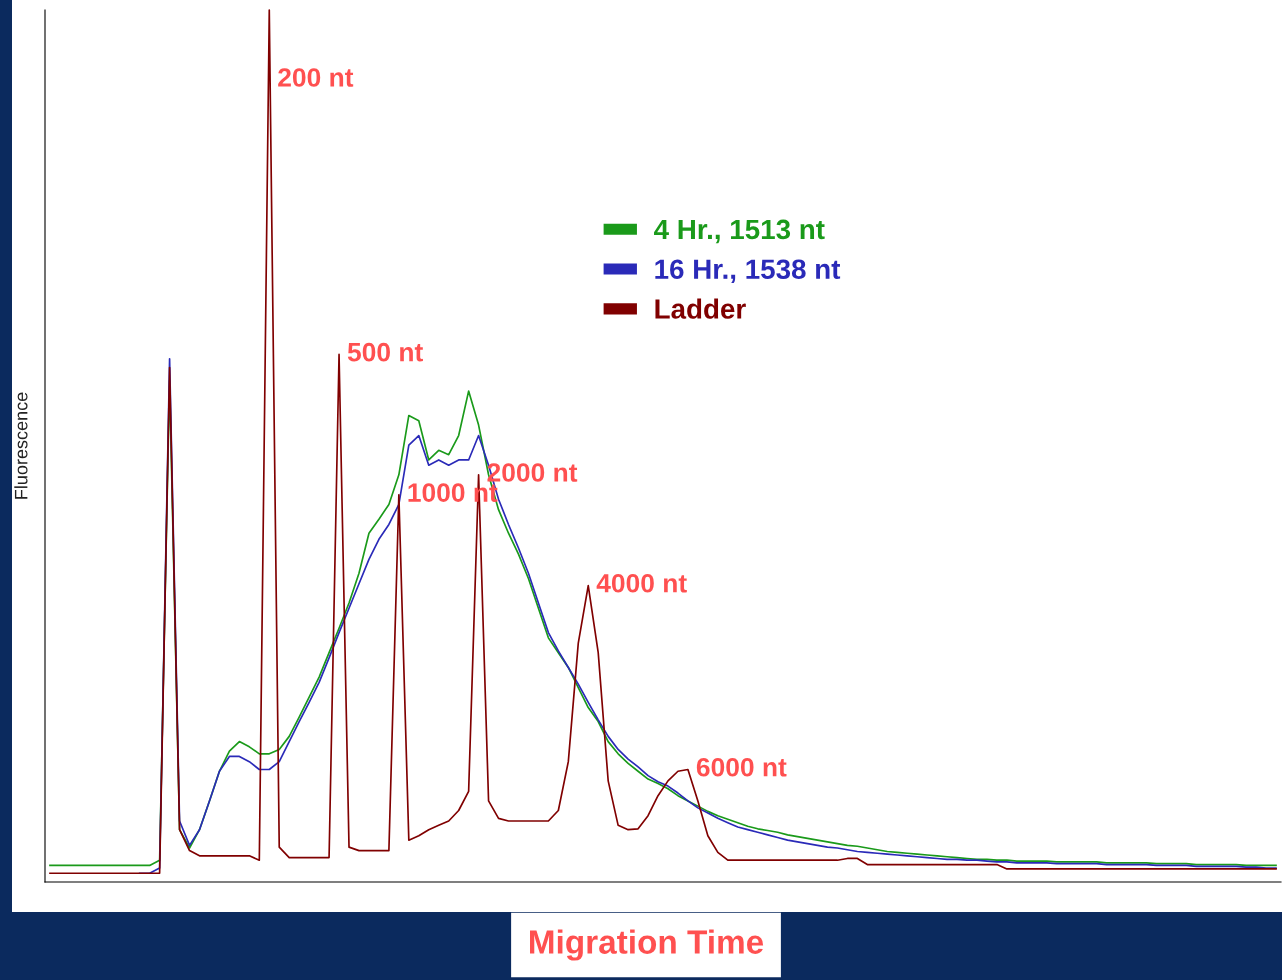  Describe the element at coordinates (739, 231) in the screenshot. I see `legend-label: 4 Hr., 1513 nt` at that location.